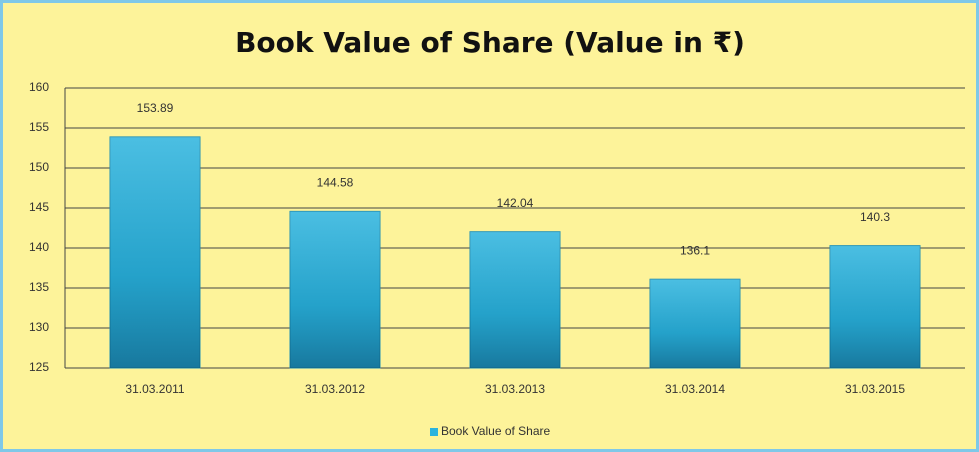 The width and height of the screenshot is (979, 452). What do you see at coordinates (39, 287) in the screenshot?
I see `y-tick-label: 135` at bounding box center [39, 287].